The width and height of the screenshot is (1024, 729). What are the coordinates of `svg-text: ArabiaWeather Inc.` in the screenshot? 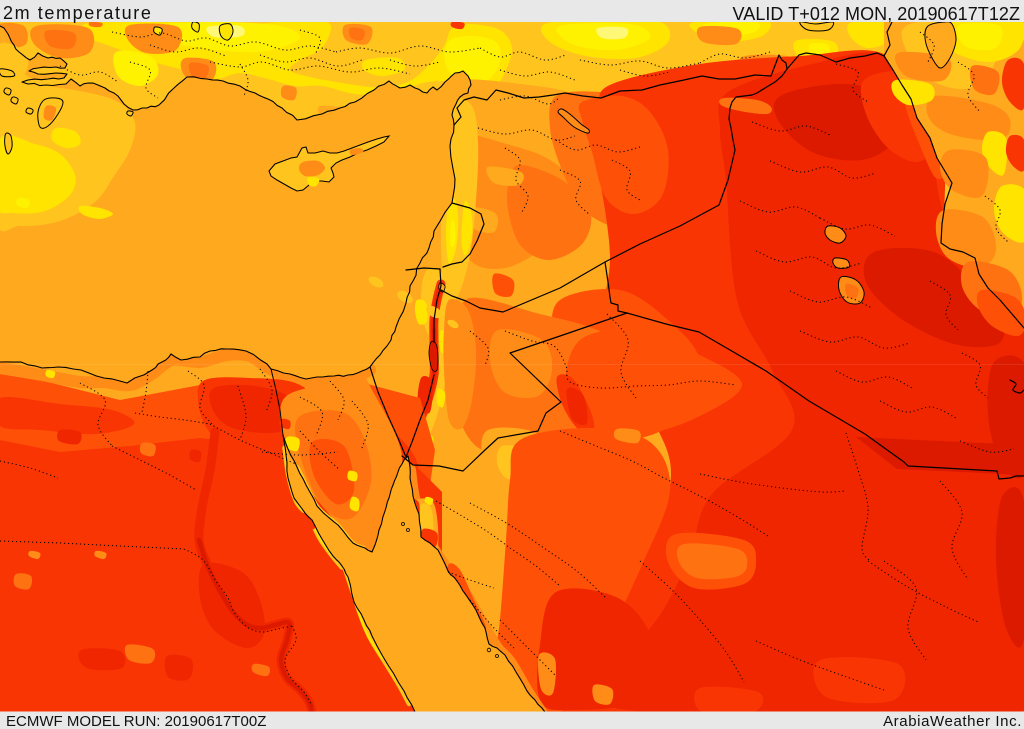 It's located at (952, 721).